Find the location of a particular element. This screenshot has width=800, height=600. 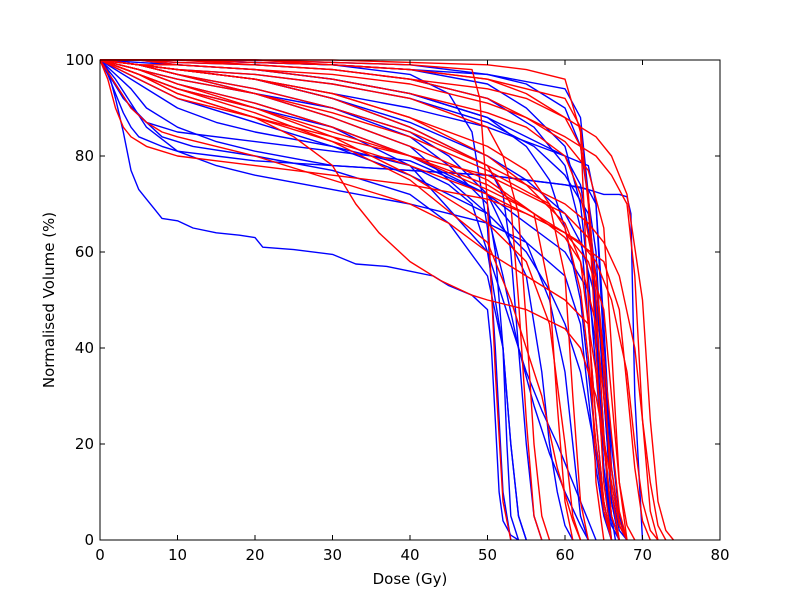

x-tick-label: 60 is located at coordinates (564, 555).